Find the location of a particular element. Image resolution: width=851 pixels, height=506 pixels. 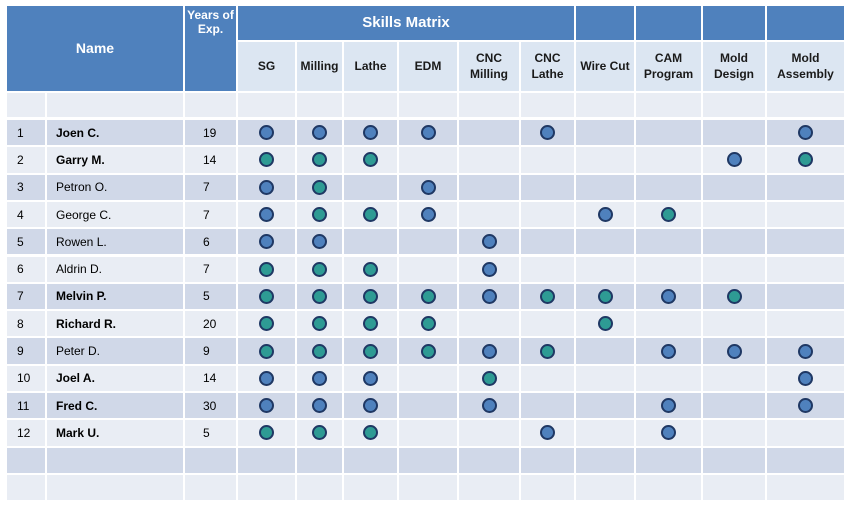

skill-header-edm: EDM is located at coordinates (428, 66).